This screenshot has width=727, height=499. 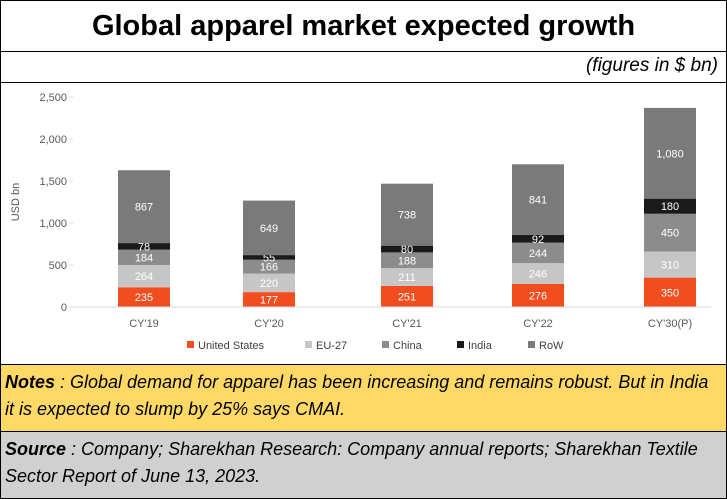 I want to click on data-label: 246, so click(x=538, y=274).